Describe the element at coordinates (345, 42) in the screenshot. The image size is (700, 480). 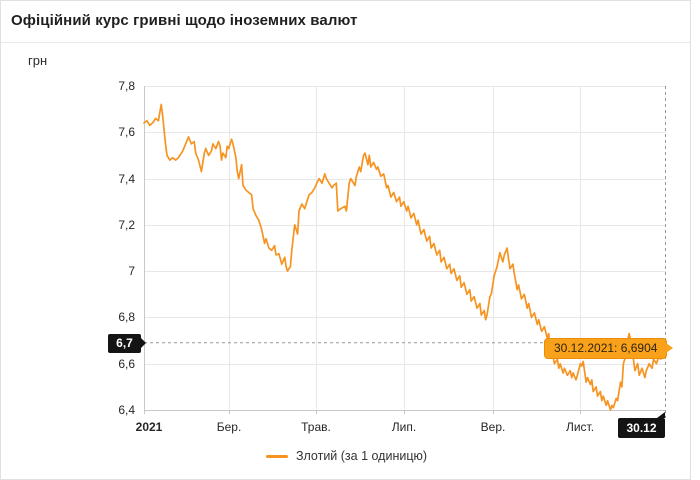
I see `header-divider` at that location.